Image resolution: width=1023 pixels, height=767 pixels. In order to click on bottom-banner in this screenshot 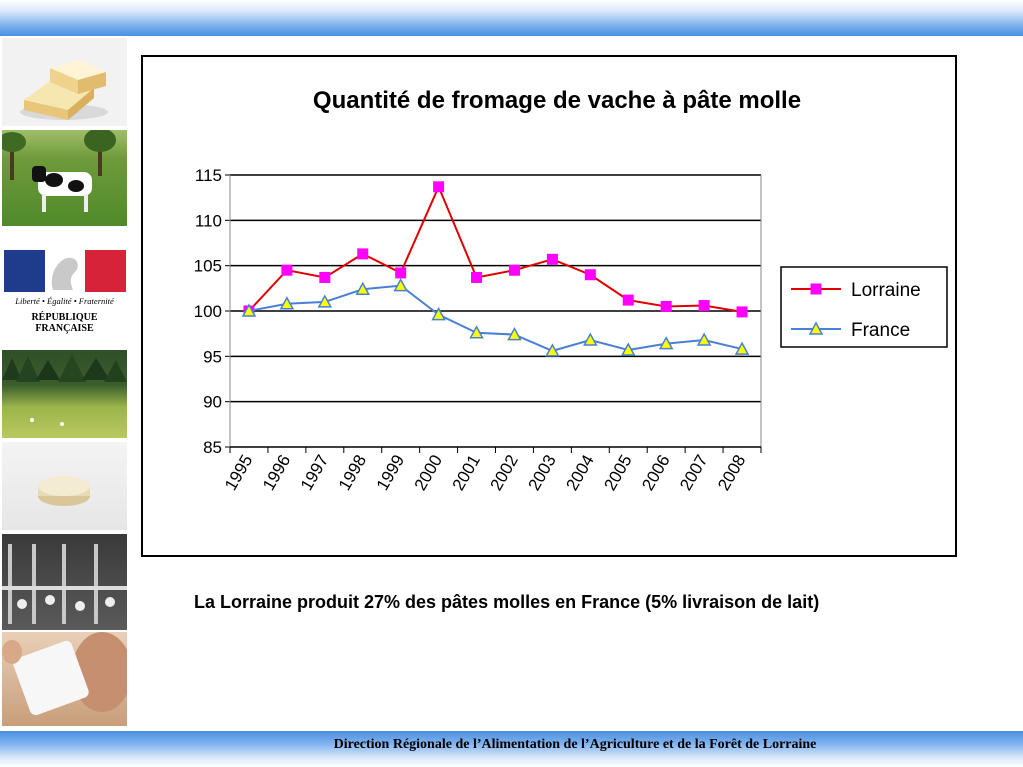, I will do `click(511, 749)`.